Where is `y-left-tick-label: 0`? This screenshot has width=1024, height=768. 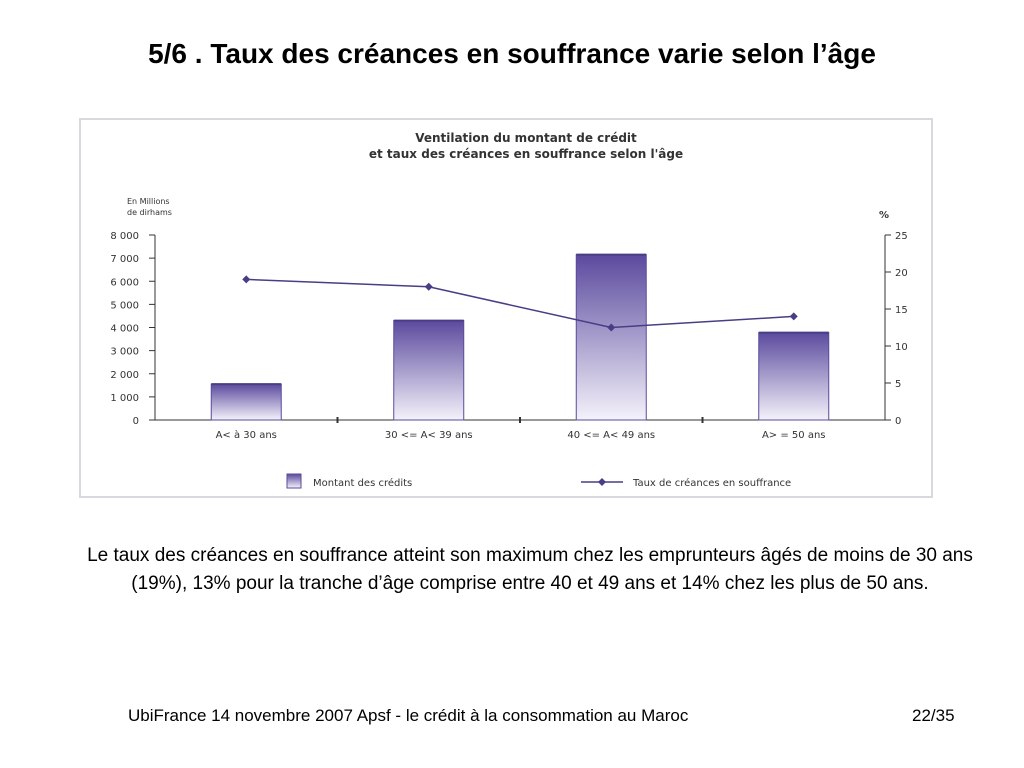 y-left-tick-label: 0 is located at coordinates (136, 421).